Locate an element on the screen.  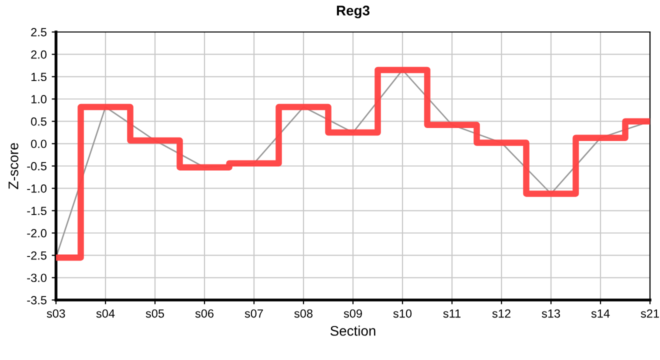
y-tick-label: -2.5 is located at coordinates (36, 255).